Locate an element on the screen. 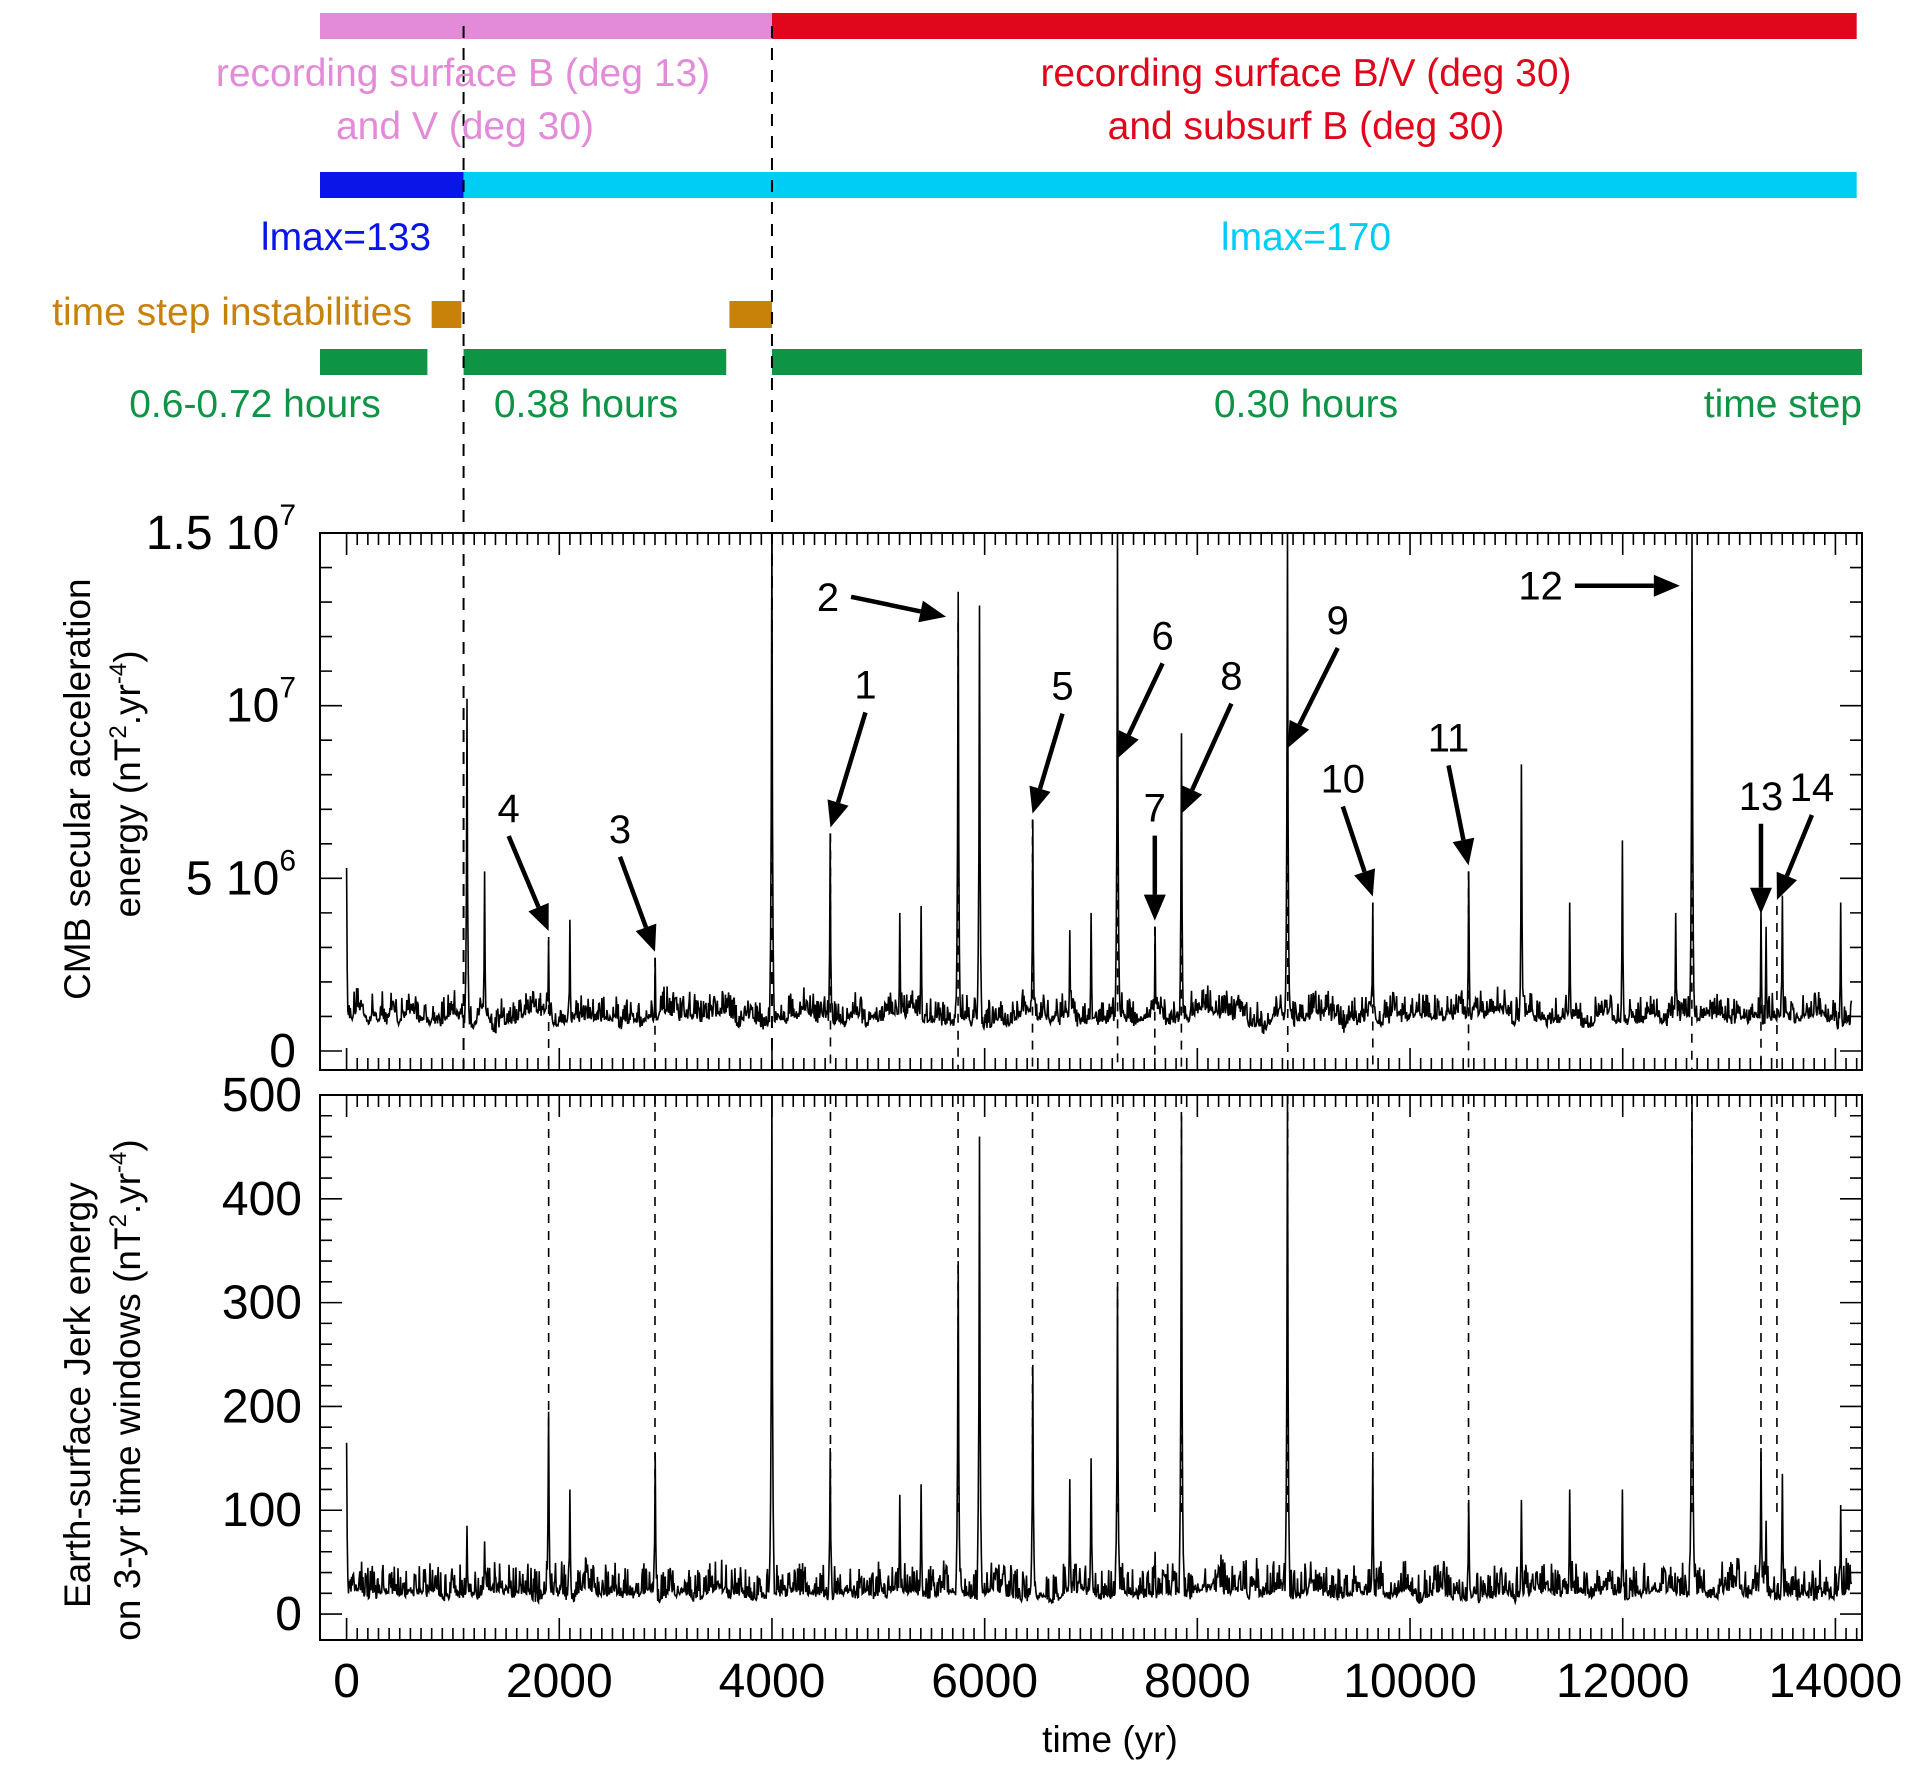 Image resolution: width=1918 pixels, height=1766 pixels. x-tick-label: 0 is located at coordinates (346, 1681).